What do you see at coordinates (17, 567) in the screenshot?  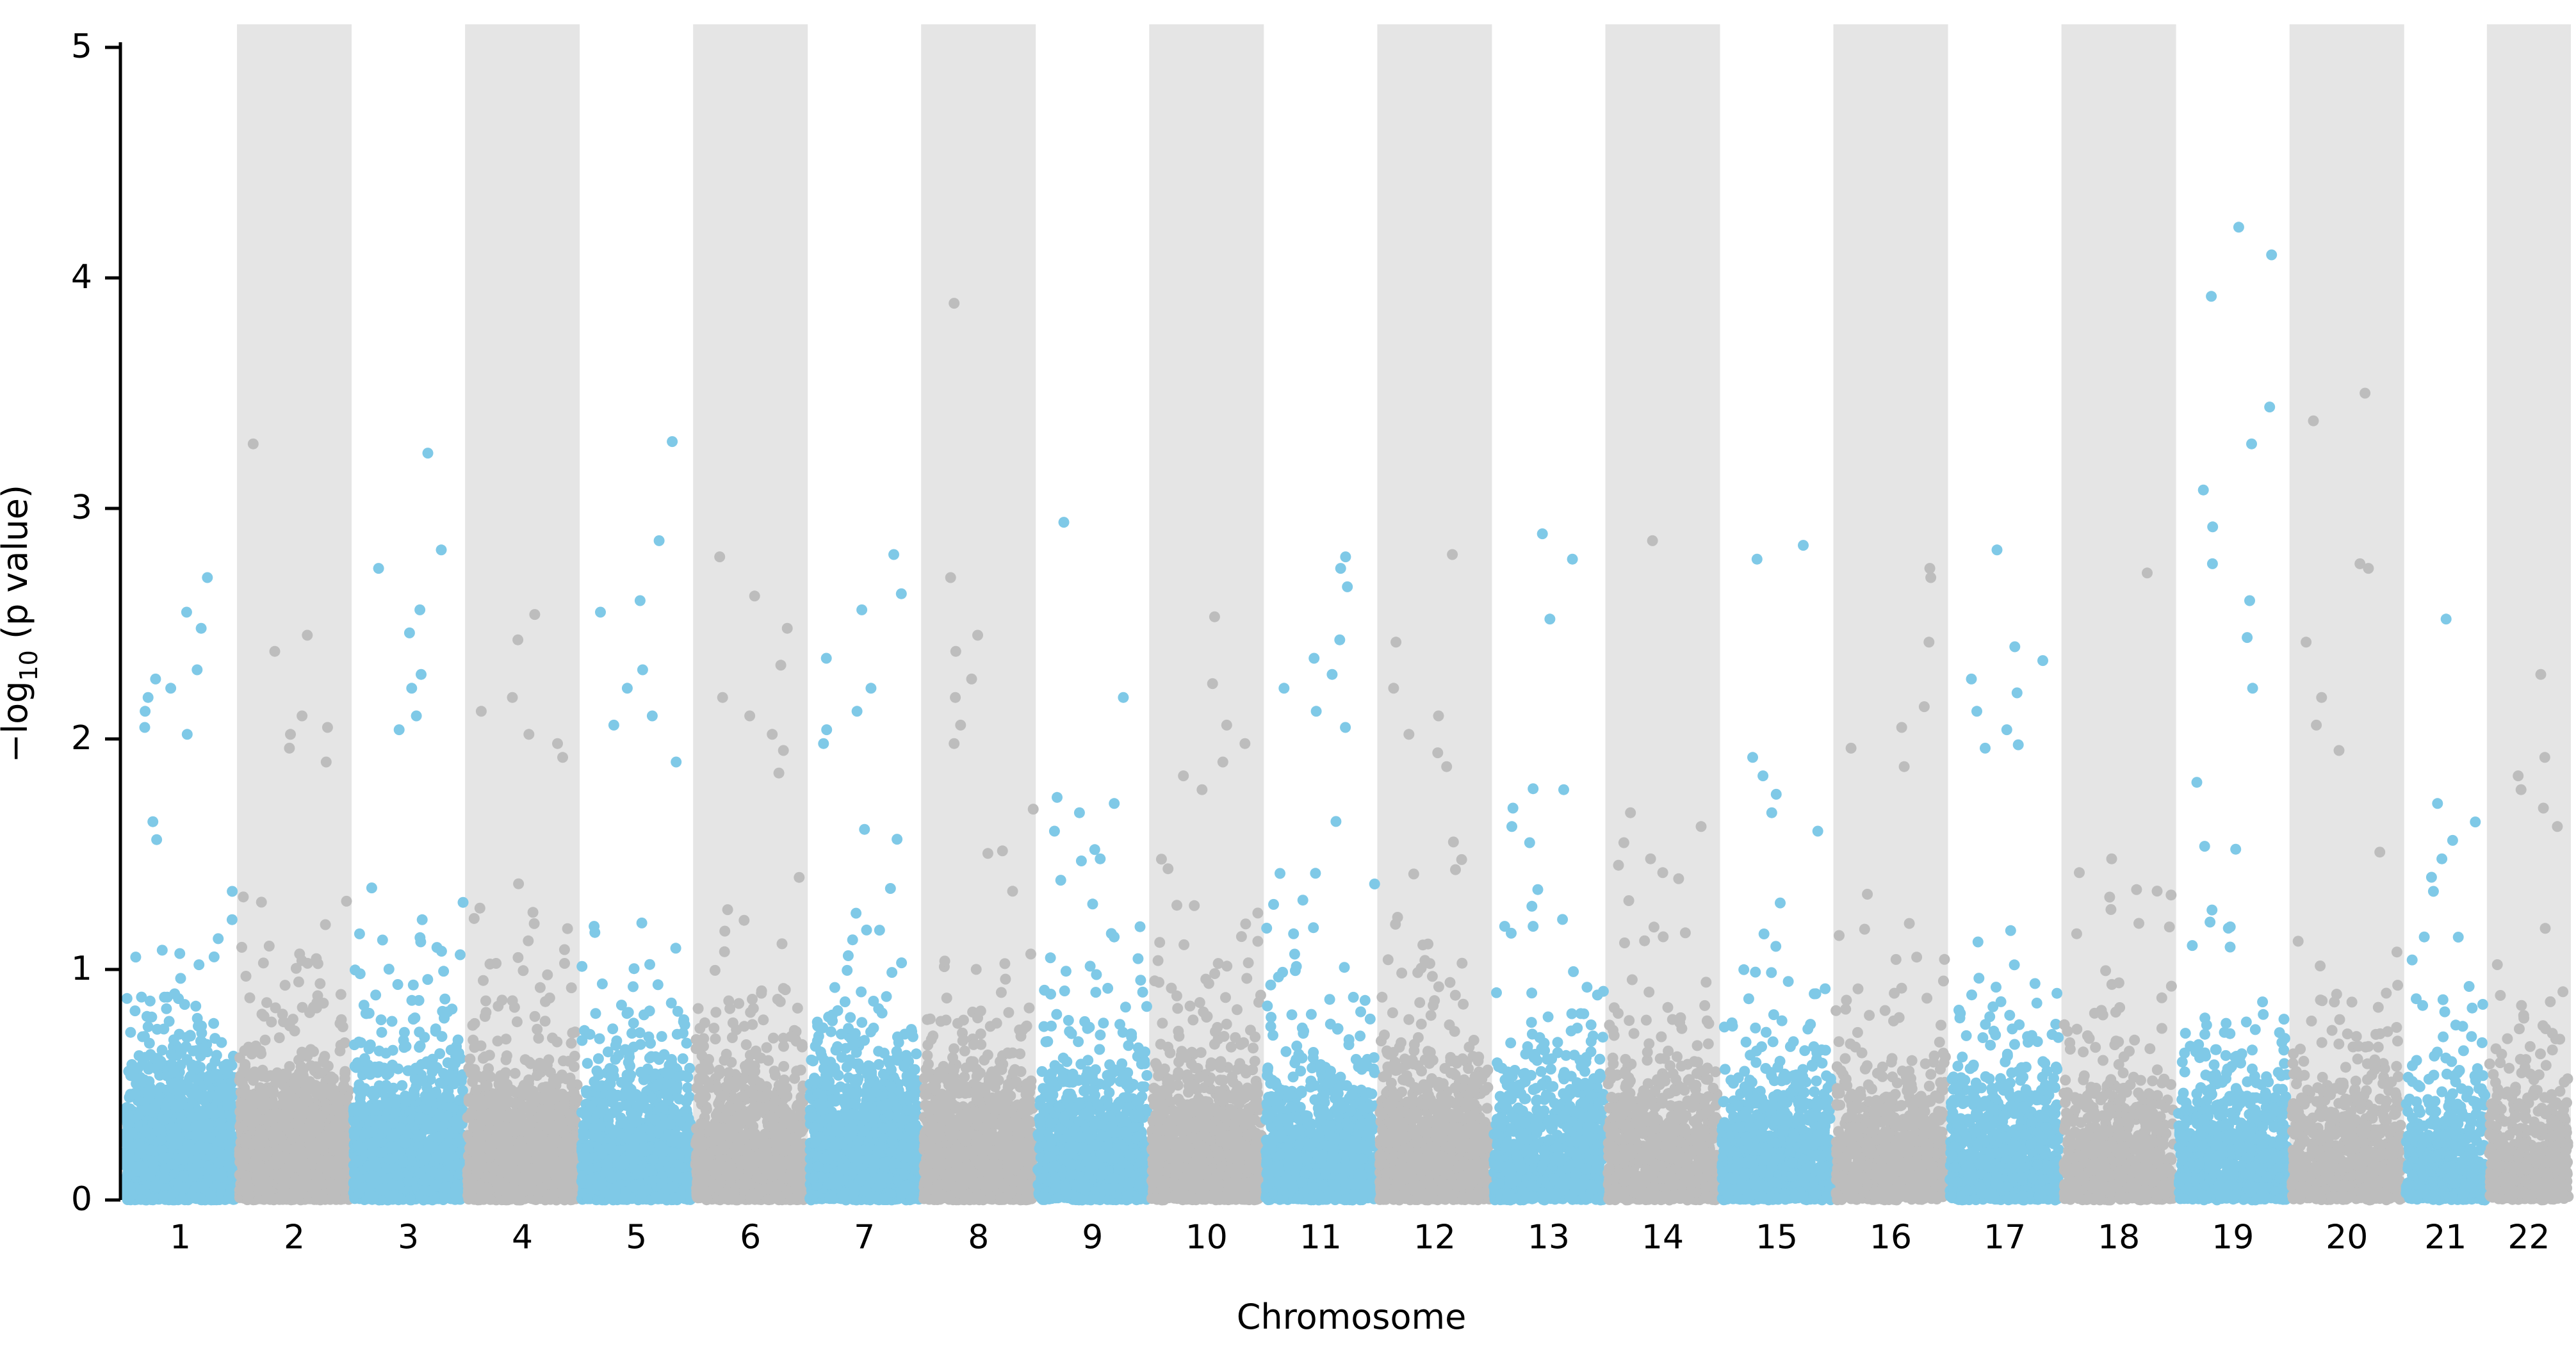 I see `y-axis-title-rest: (p value)` at bounding box center [17, 567].